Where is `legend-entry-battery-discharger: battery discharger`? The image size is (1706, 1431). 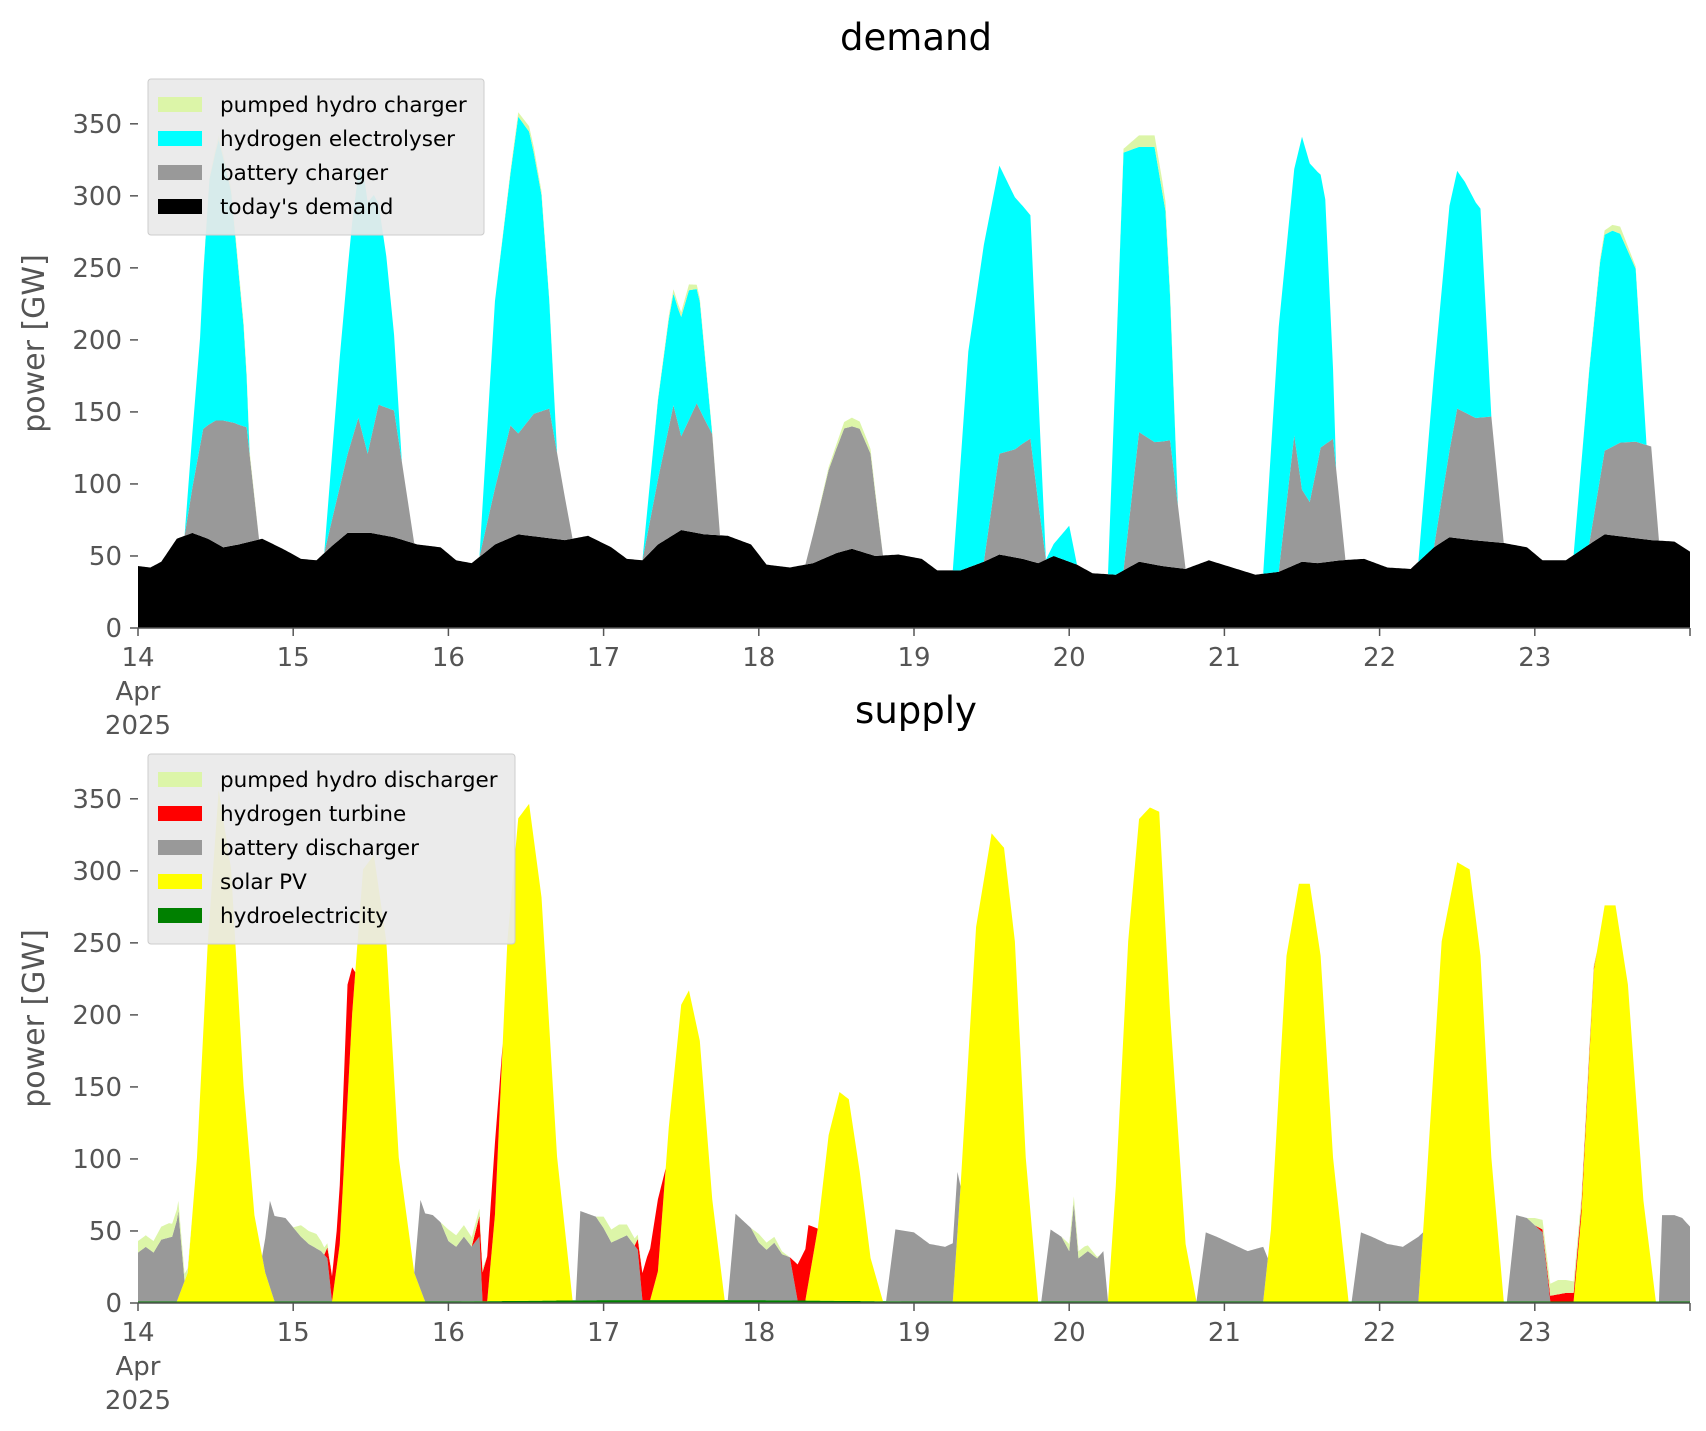 legend-entry-battery-discharger: battery discharger is located at coordinates (319, 848).